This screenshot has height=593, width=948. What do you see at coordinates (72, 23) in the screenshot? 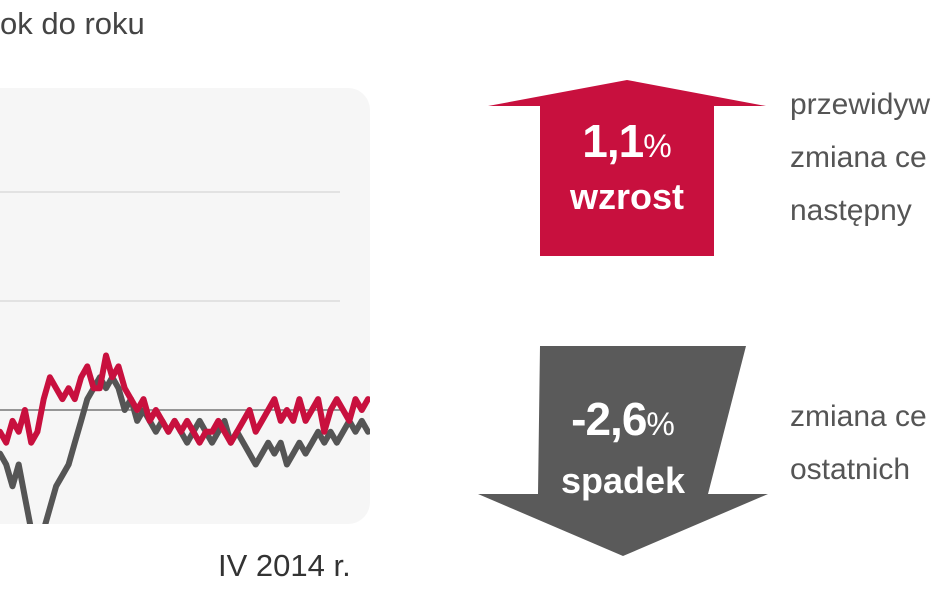
I see `chart-title: ok do roku` at bounding box center [72, 23].